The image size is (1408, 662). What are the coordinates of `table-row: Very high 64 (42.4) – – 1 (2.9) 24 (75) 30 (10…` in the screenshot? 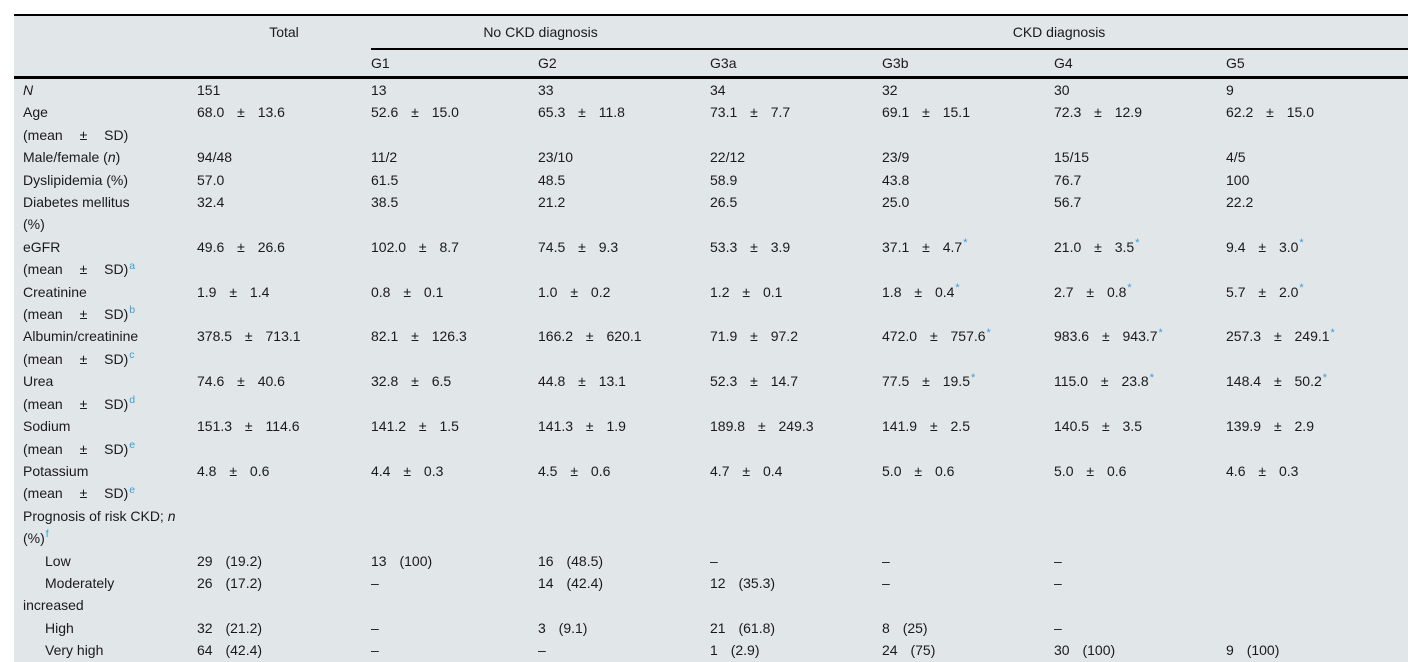 It's located at (711, 650).